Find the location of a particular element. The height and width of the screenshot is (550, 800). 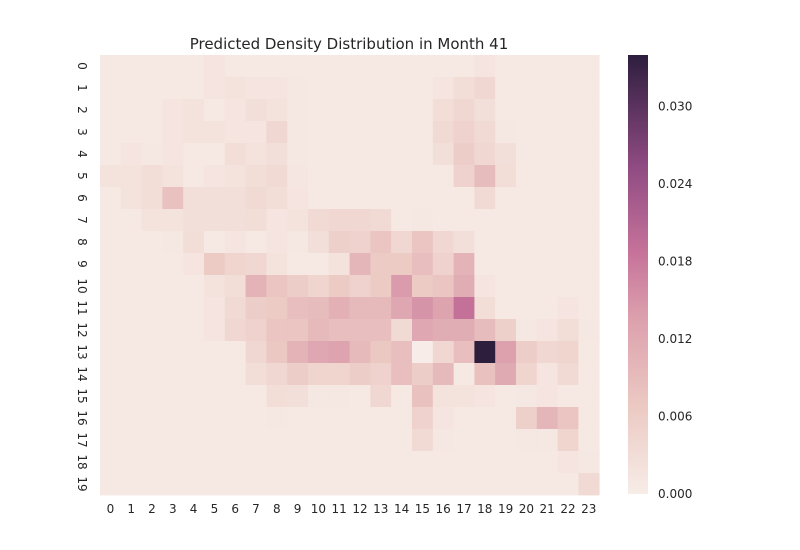

y-tick-label: 6 is located at coordinates (82, 198).